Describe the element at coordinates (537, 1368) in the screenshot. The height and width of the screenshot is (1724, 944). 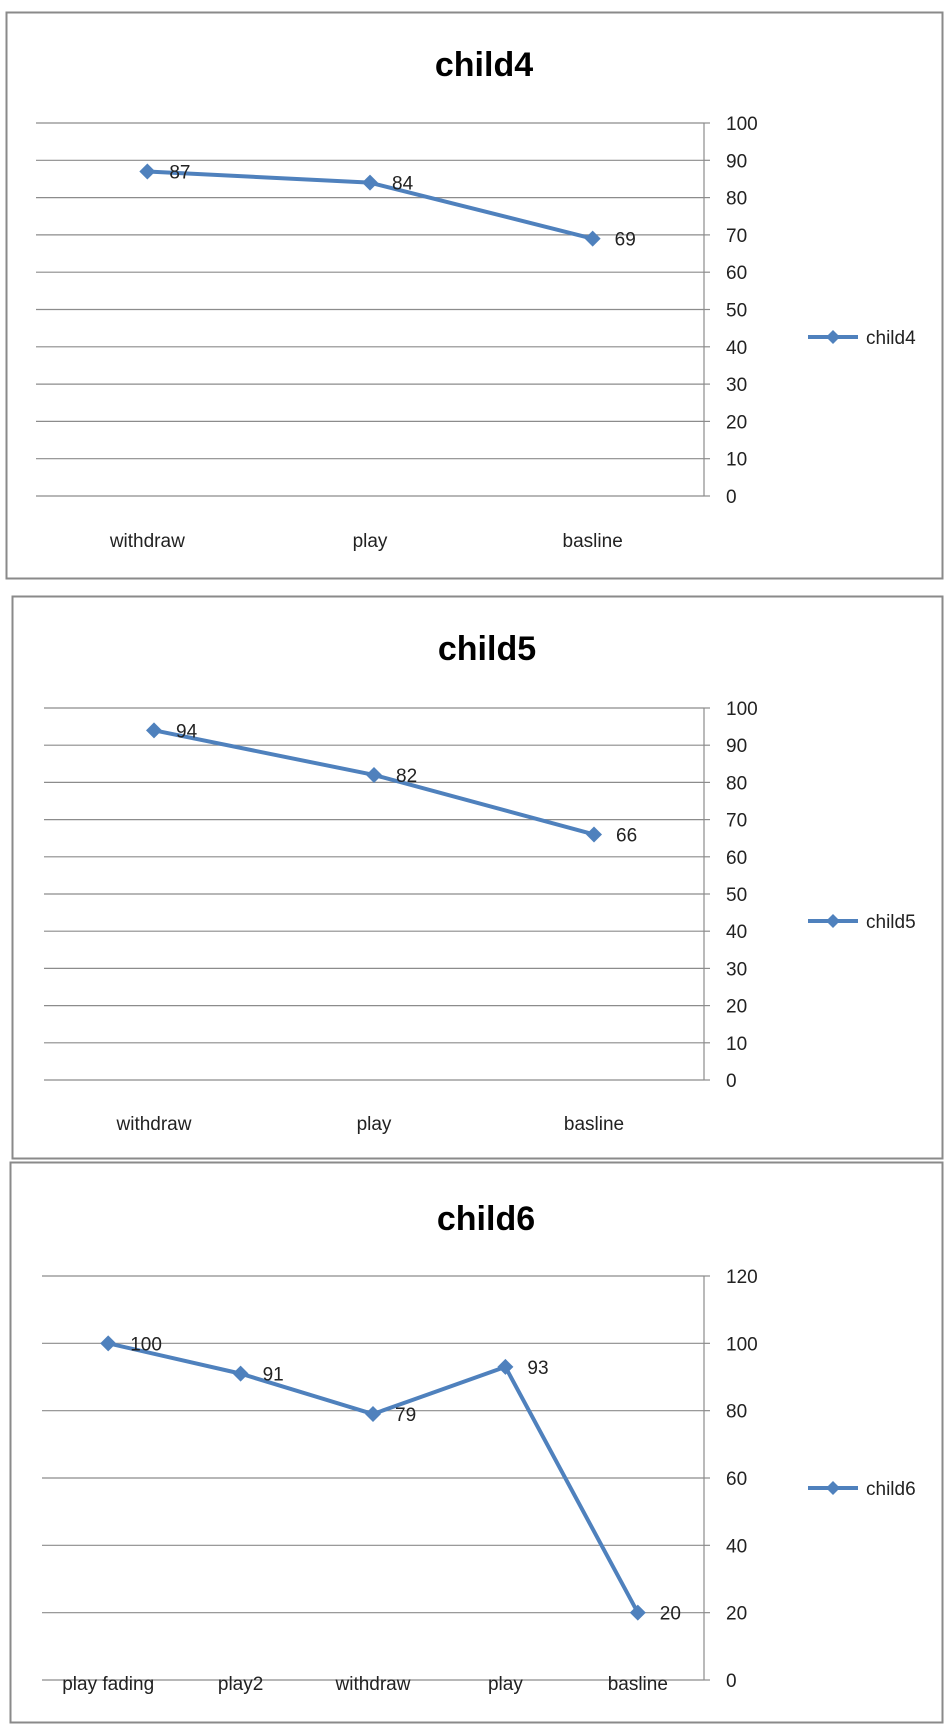
I see `data-label: 93` at that location.